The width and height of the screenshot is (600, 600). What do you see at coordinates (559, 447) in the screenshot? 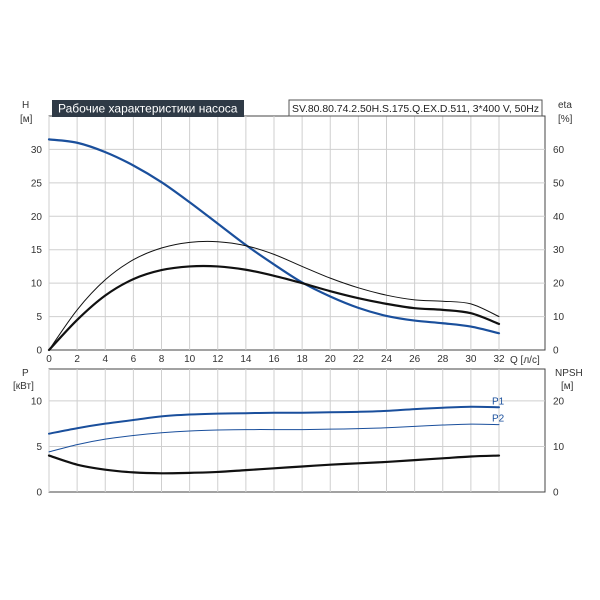
I see `npsh-tick-label: 10` at bounding box center [559, 447].